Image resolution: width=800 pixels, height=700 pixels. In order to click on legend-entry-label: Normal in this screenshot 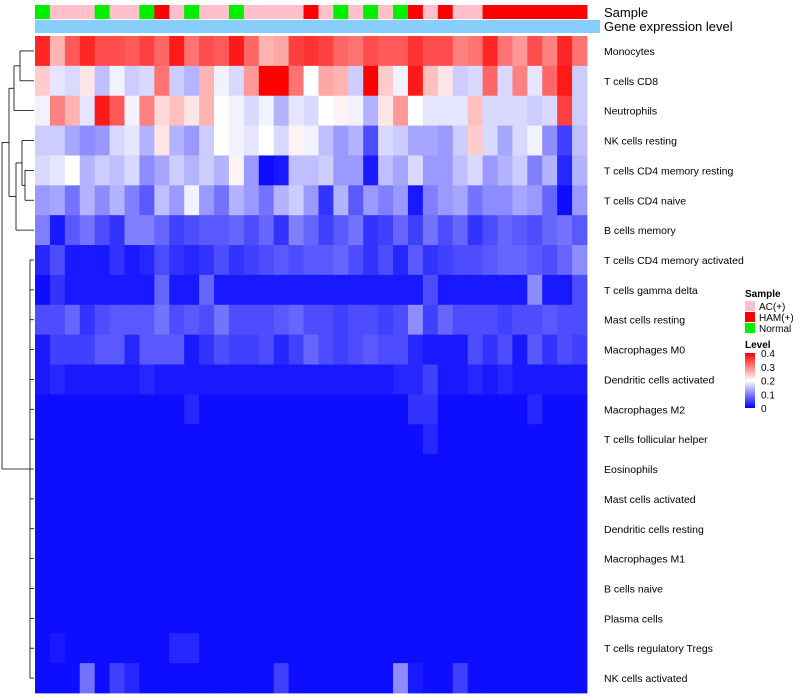, I will do `click(775, 329)`.